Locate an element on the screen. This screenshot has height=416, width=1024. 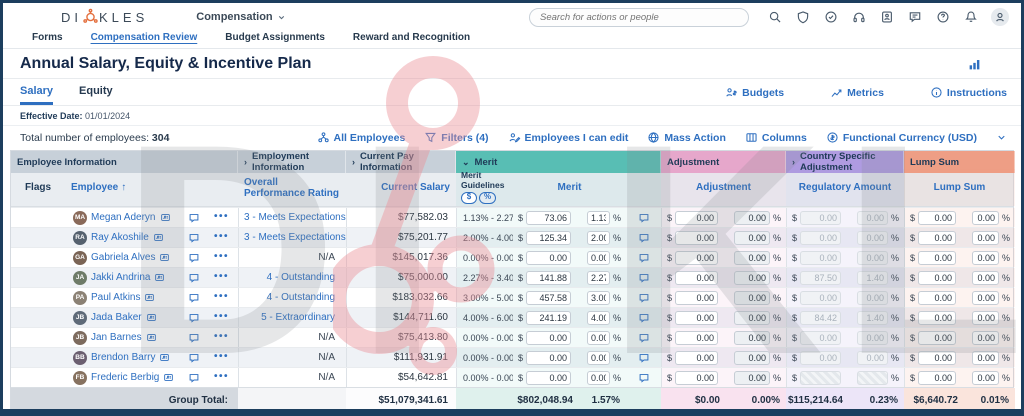
col-header-current-salary: Current Salary is located at coordinates (415, 187).